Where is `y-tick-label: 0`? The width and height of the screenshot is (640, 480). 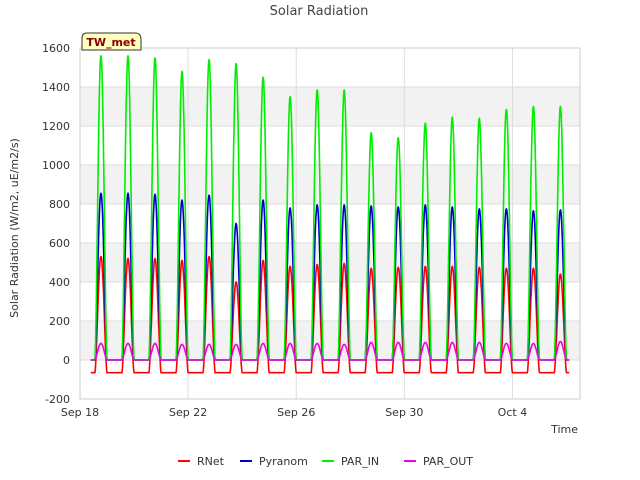
y-tick-label: 0 is located at coordinates (66, 360).